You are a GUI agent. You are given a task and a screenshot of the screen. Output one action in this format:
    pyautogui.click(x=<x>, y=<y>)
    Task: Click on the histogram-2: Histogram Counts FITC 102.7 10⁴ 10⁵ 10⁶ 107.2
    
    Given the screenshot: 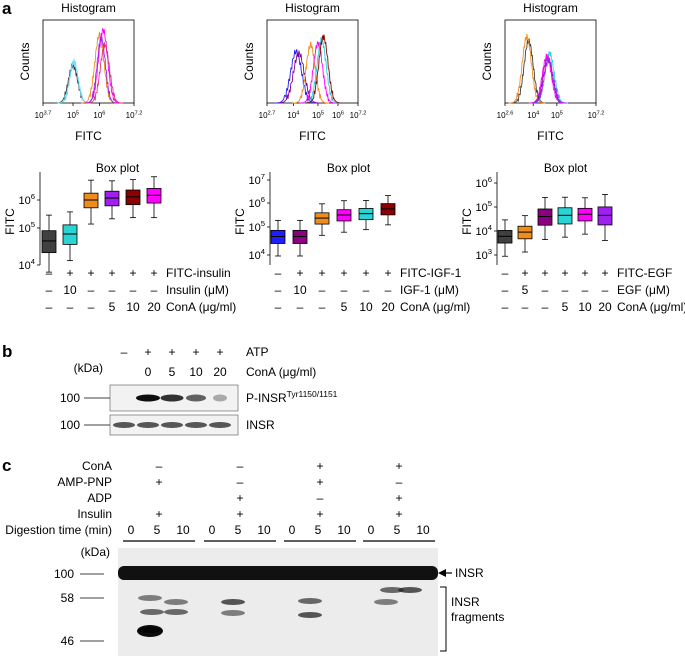 What is the action you would take?
    pyautogui.click(x=304, y=72)
    